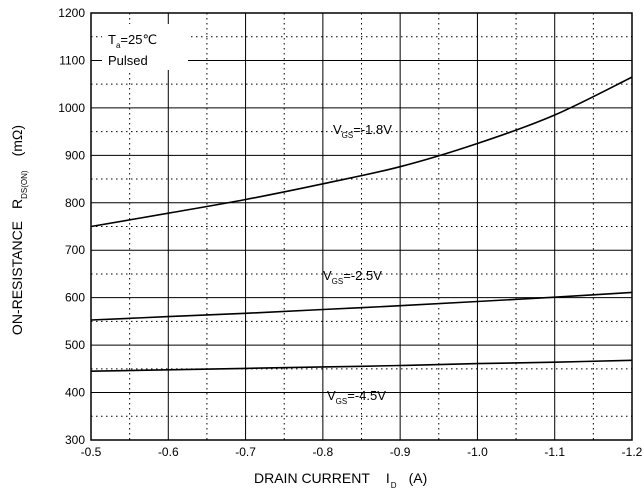 This screenshot has width=644, height=493. What do you see at coordinates (362, 452) in the screenshot?
I see `x-tick-labels: -0.5 -0.6 -0.7 -0.8 -0.9 -1.0 -1.1 -1.2` at bounding box center [362, 452].